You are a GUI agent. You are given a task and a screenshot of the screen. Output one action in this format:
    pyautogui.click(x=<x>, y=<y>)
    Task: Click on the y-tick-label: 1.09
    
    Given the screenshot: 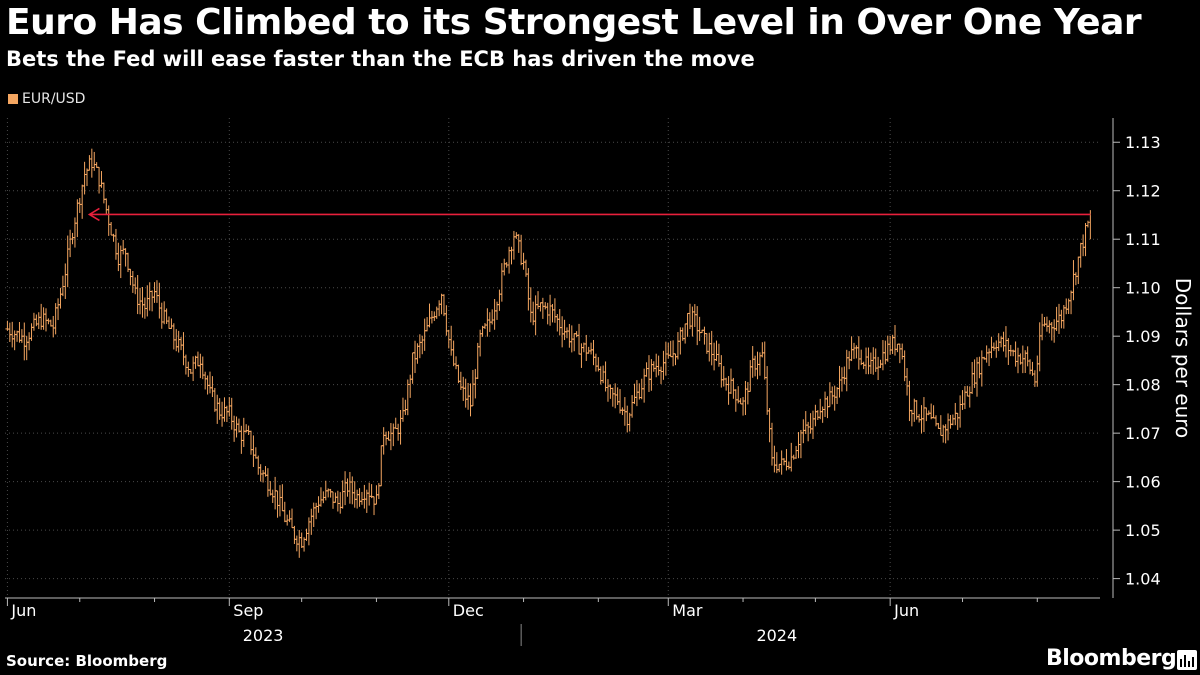 What is the action you would take?
    pyautogui.click(x=1143, y=336)
    